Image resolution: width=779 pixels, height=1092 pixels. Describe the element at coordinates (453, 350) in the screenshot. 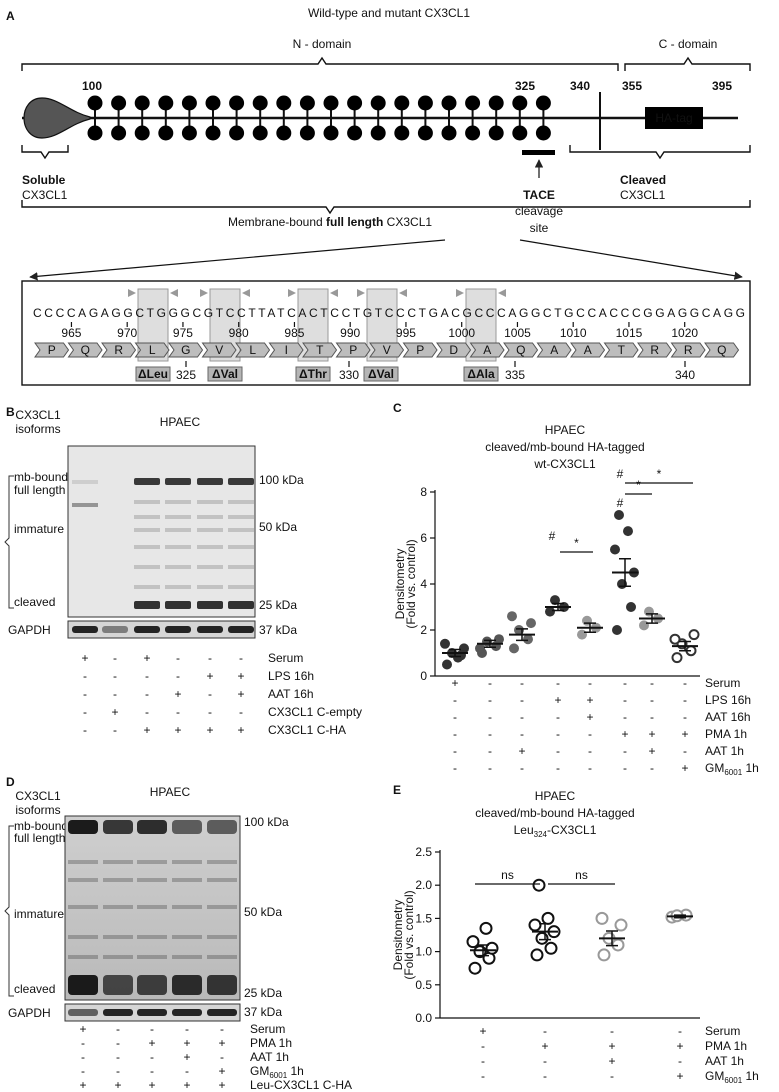

I see `aa-label: D` at that location.